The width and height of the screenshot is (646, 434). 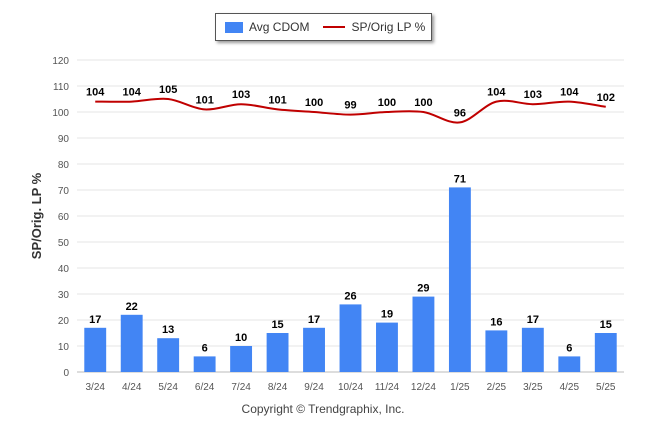 What do you see at coordinates (64, 269) in the screenshot?
I see `y-tick-label: 40` at bounding box center [64, 269].